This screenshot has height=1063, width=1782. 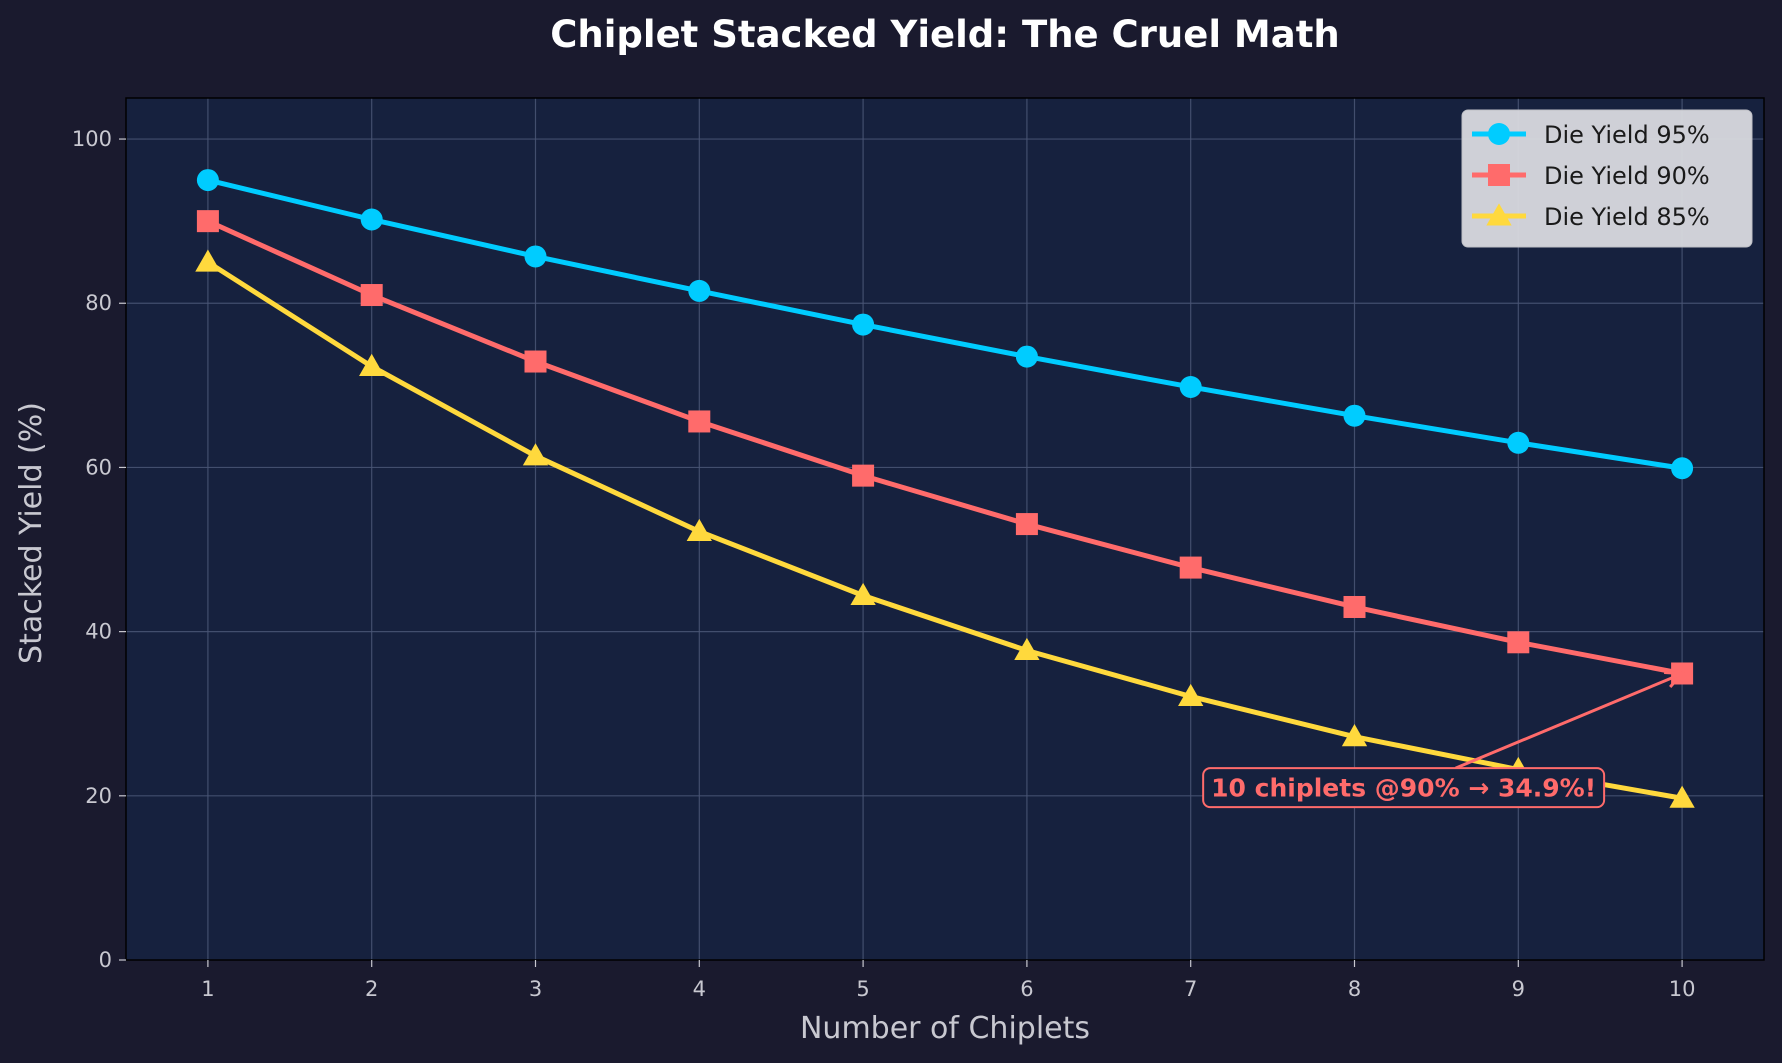 I want to click on legend-label: Die Yield 85%, so click(x=1627, y=217).